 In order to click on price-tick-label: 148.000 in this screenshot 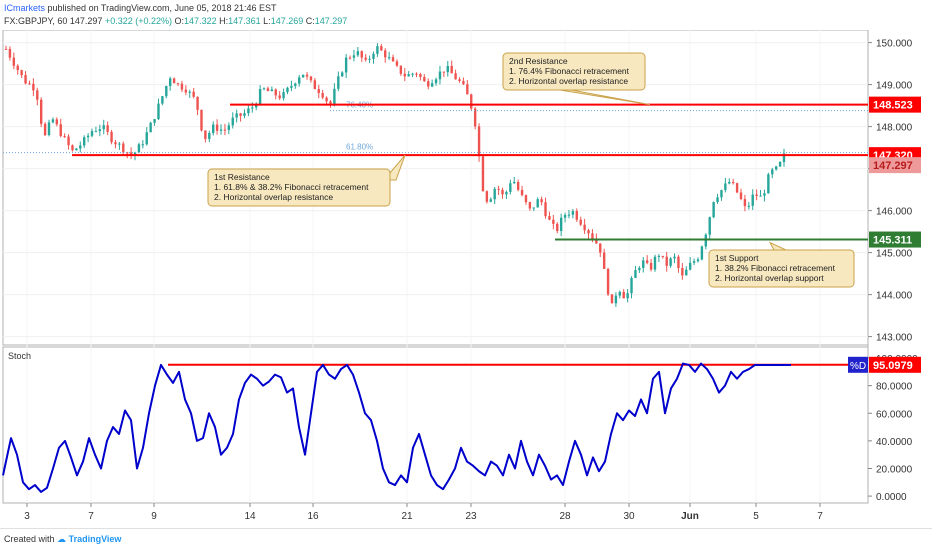, I will do `click(894, 128)`.